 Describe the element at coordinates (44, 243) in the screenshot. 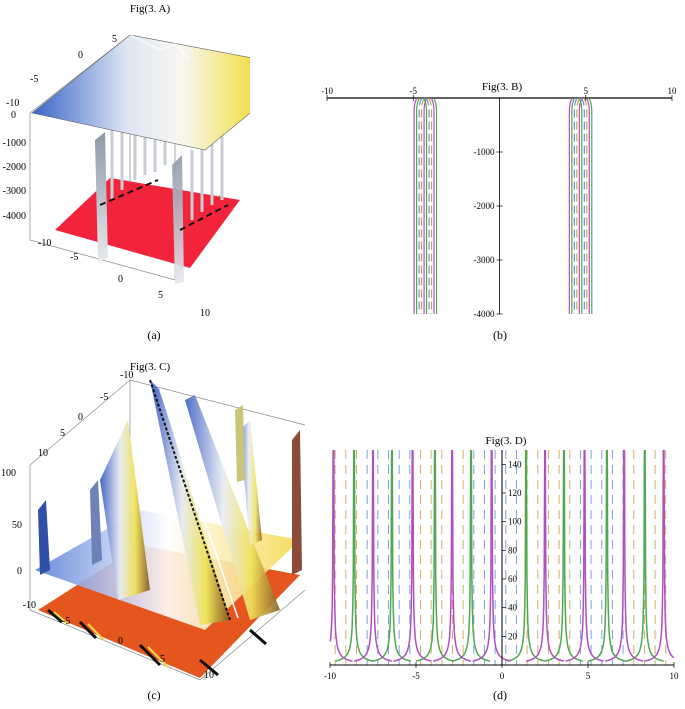

I see `chart-a-xtick: -10` at that location.